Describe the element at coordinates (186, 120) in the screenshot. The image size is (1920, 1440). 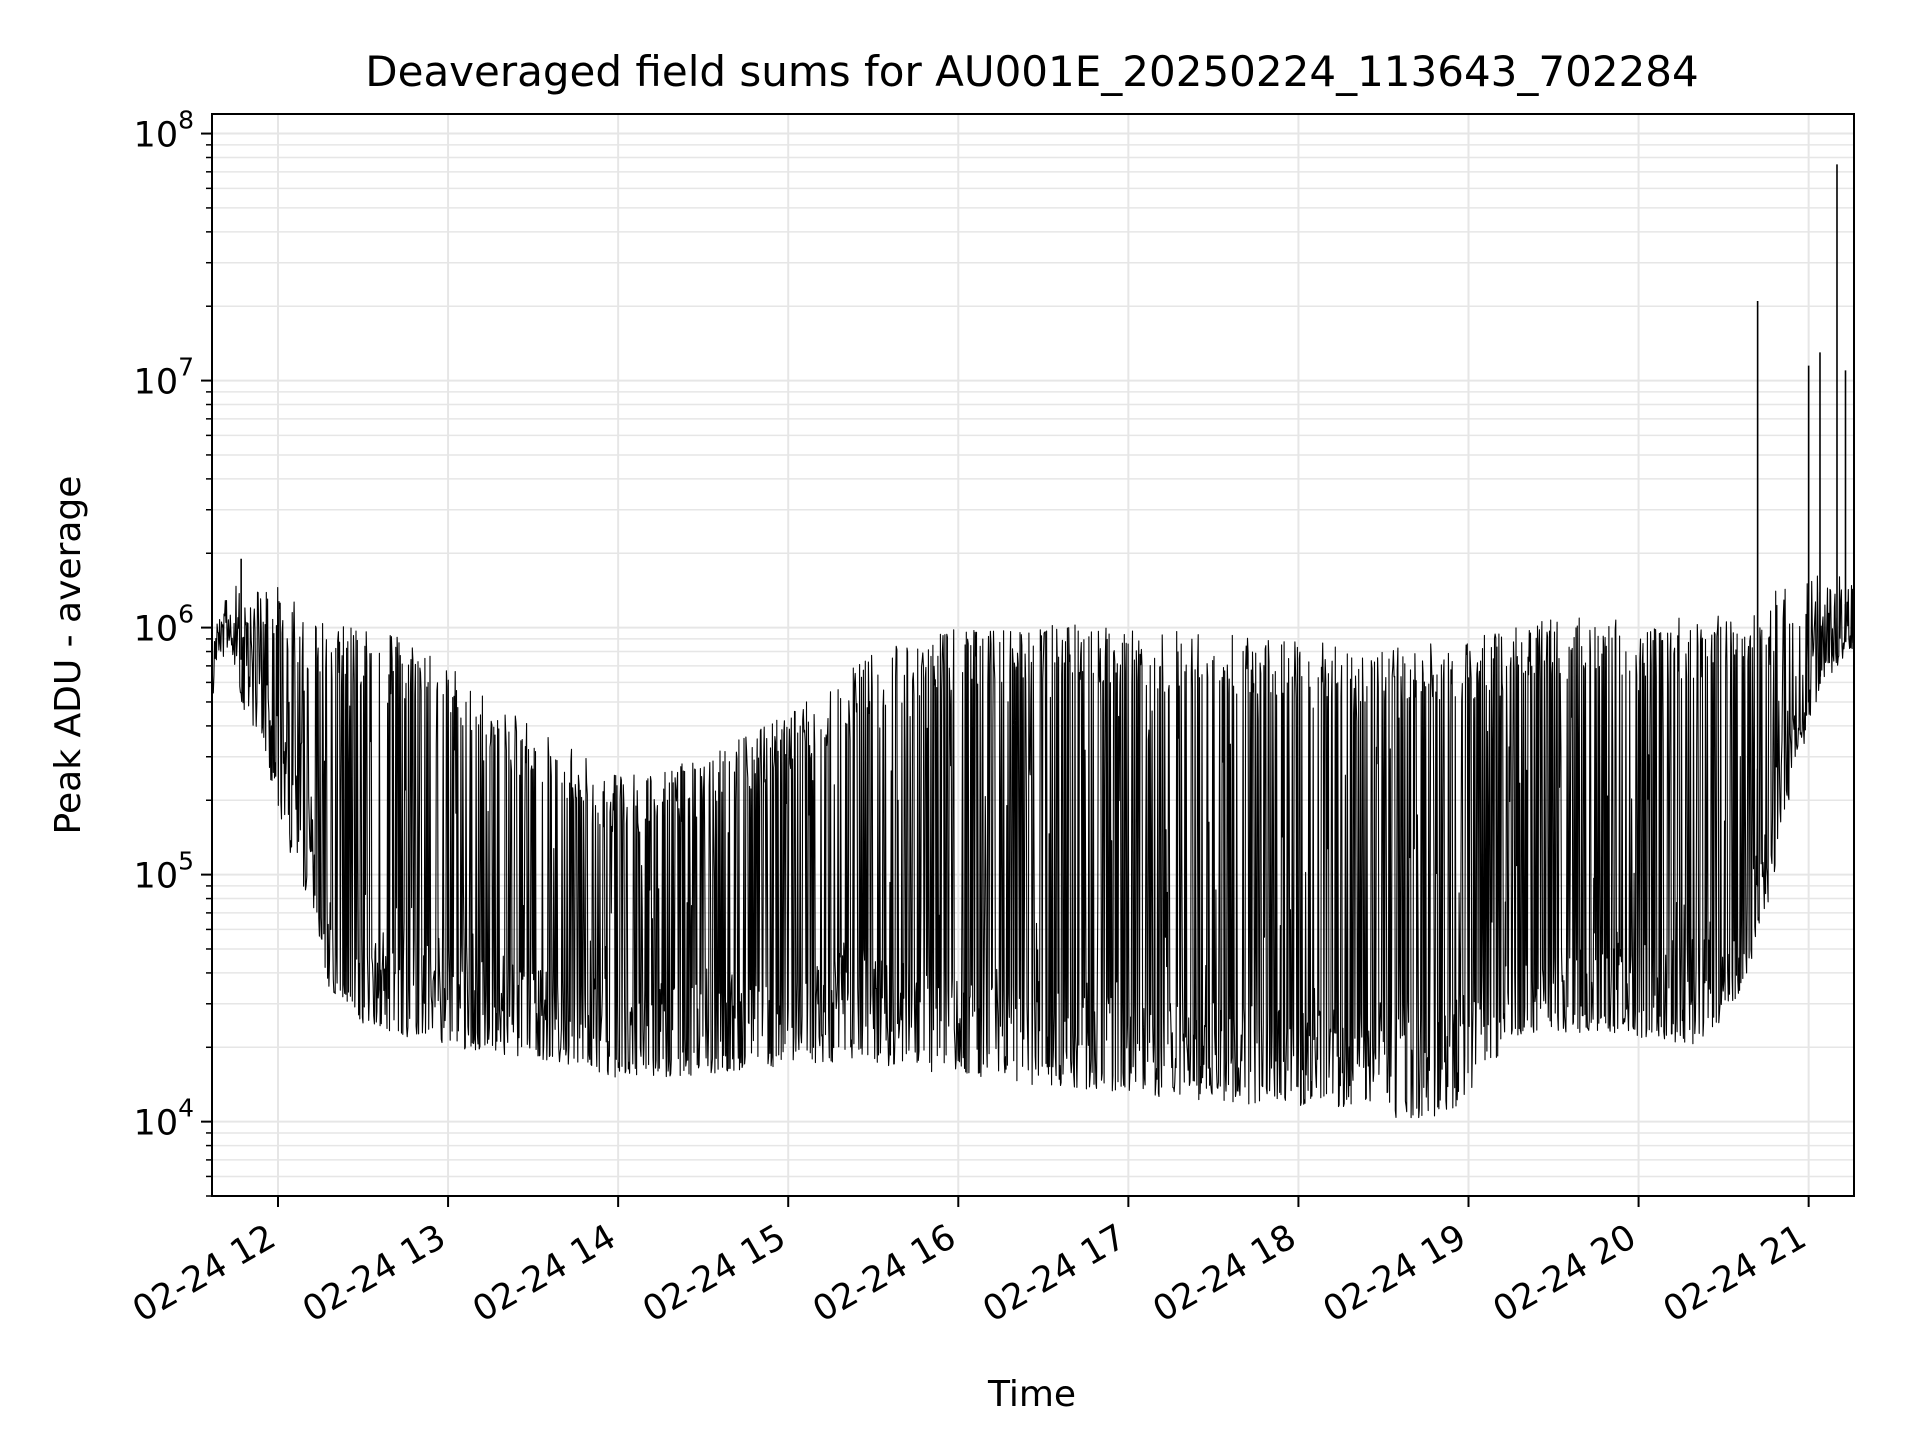
I see `y-tick-exponent: 8` at that location.